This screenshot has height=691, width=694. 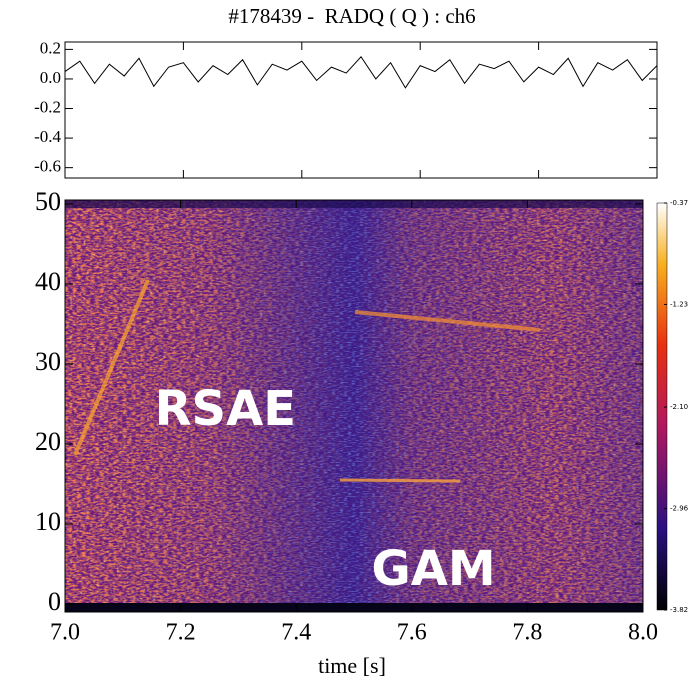 I want to click on annotation: RSAE, so click(x=225, y=409).